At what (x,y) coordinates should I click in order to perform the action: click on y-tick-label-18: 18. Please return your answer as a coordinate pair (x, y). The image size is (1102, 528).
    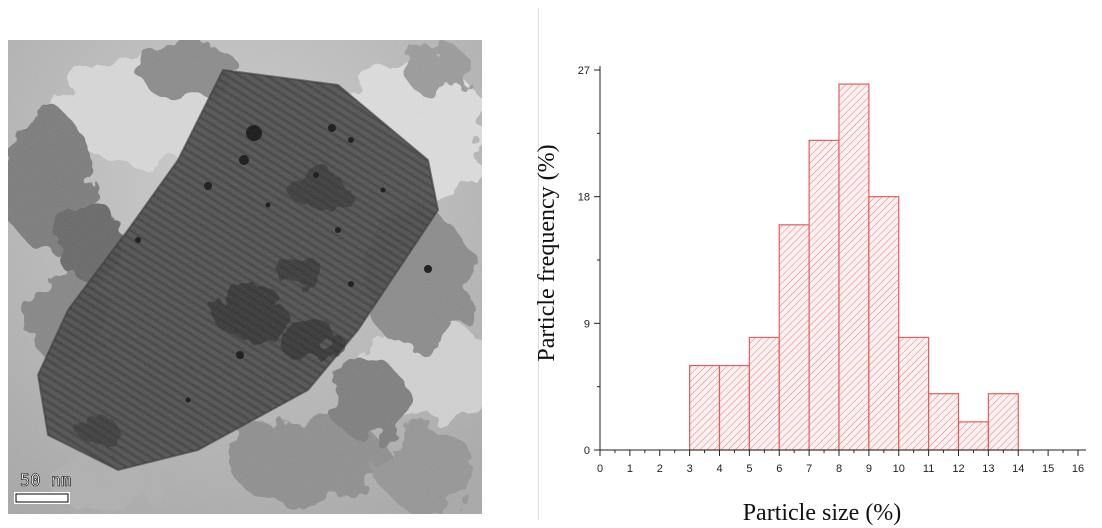
    Looking at the image, I should click on (584, 198).